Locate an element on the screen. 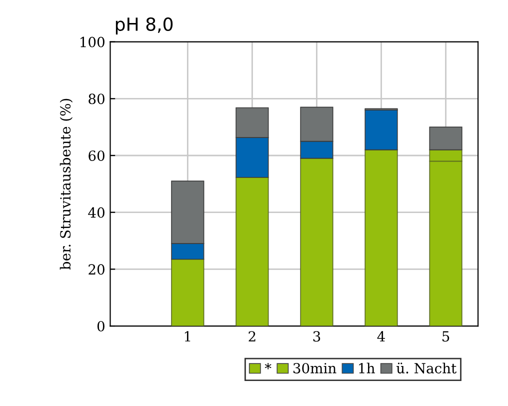 The width and height of the screenshot is (508, 406). x-tick-label: 2 is located at coordinates (252, 336).